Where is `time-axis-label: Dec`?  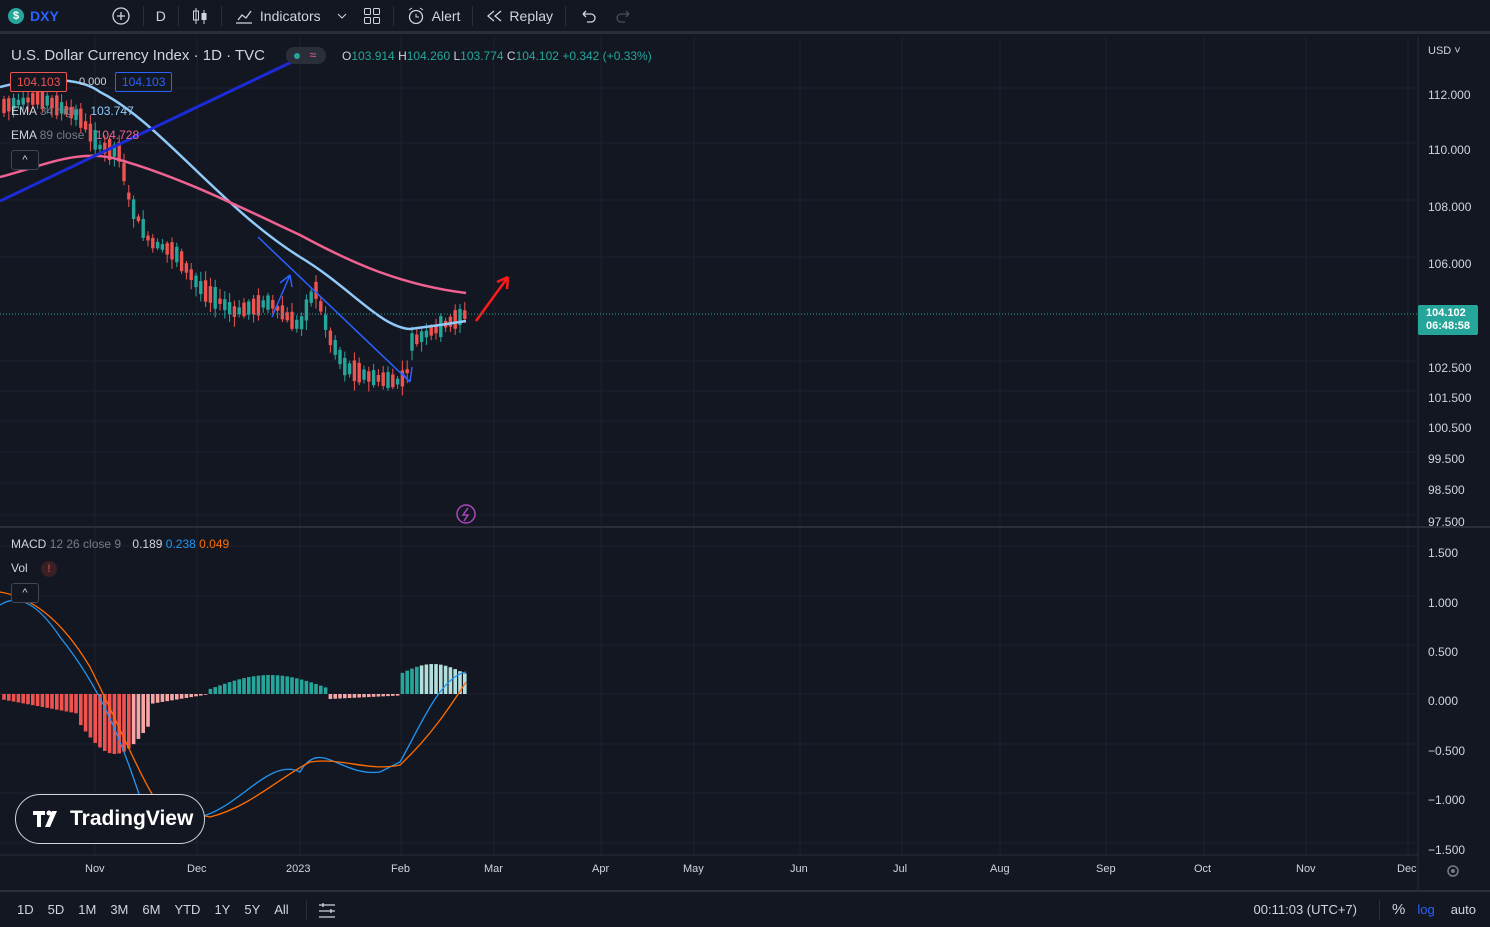 time-axis-label: Dec is located at coordinates (197, 869).